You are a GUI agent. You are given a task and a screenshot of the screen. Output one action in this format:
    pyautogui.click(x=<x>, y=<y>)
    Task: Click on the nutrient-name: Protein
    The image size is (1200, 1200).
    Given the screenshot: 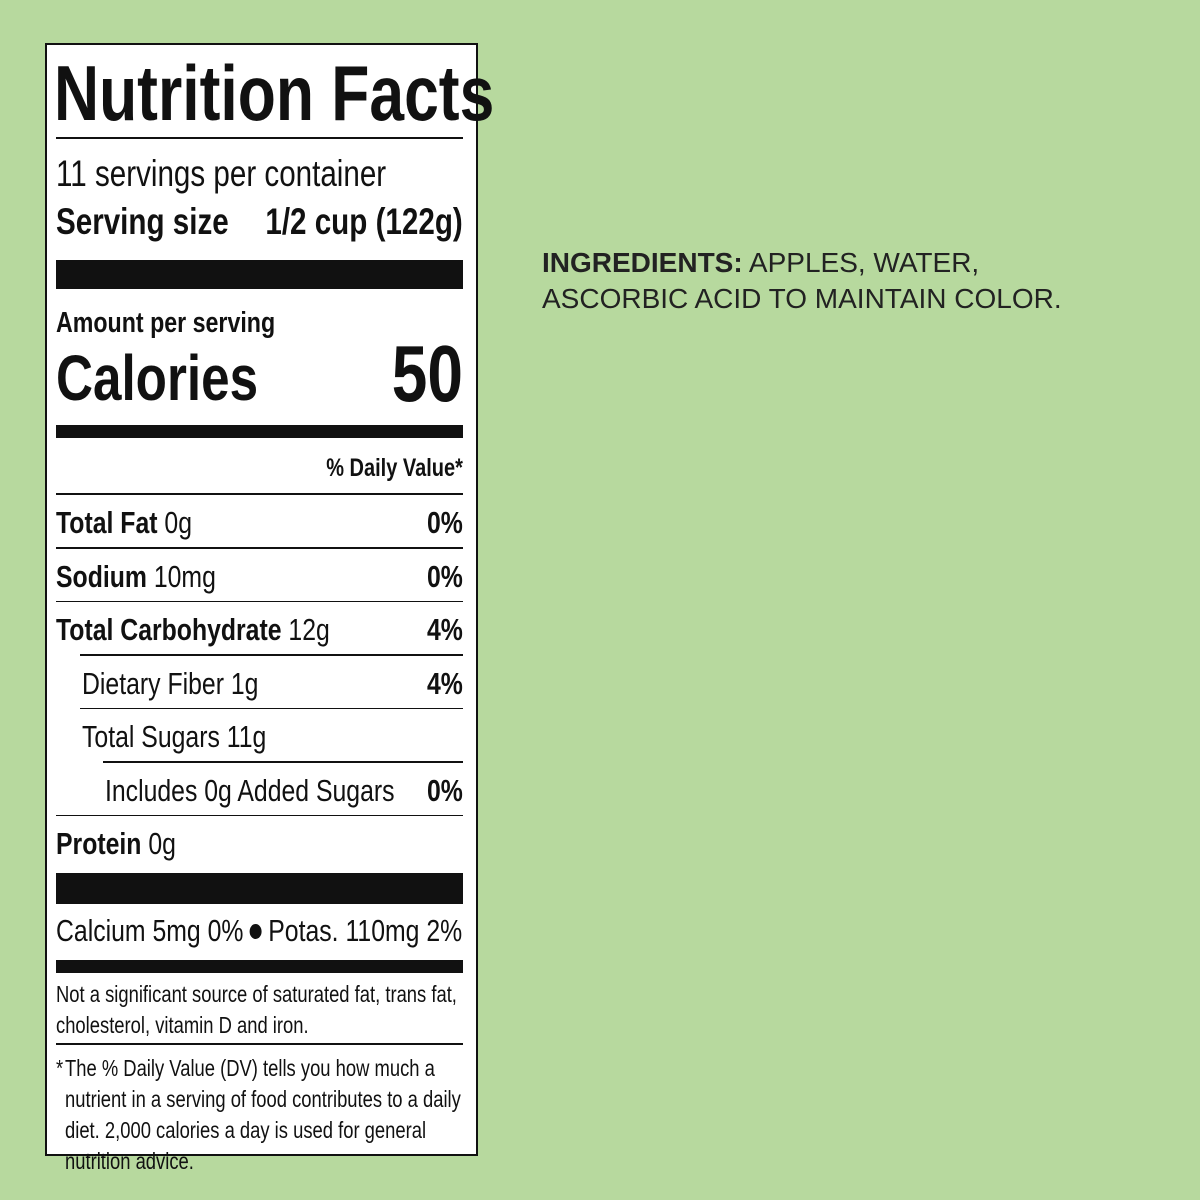 What is the action you would take?
    pyautogui.click(x=99, y=843)
    